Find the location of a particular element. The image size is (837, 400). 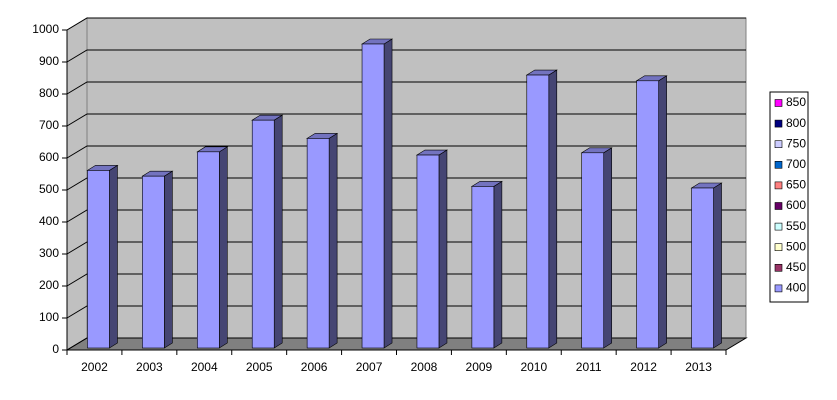

y-tick-label: 400 is located at coordinates (49, 221).